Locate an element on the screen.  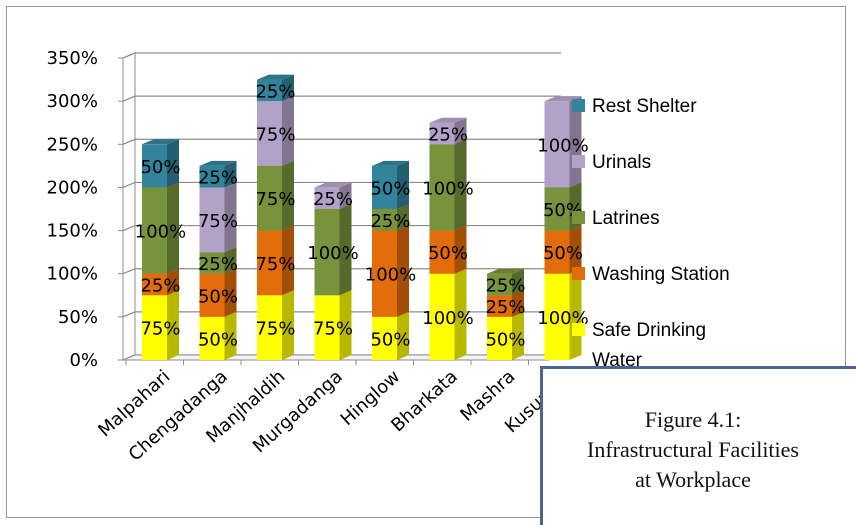
legend-label: Urinals is located at coordinates (621, 162).